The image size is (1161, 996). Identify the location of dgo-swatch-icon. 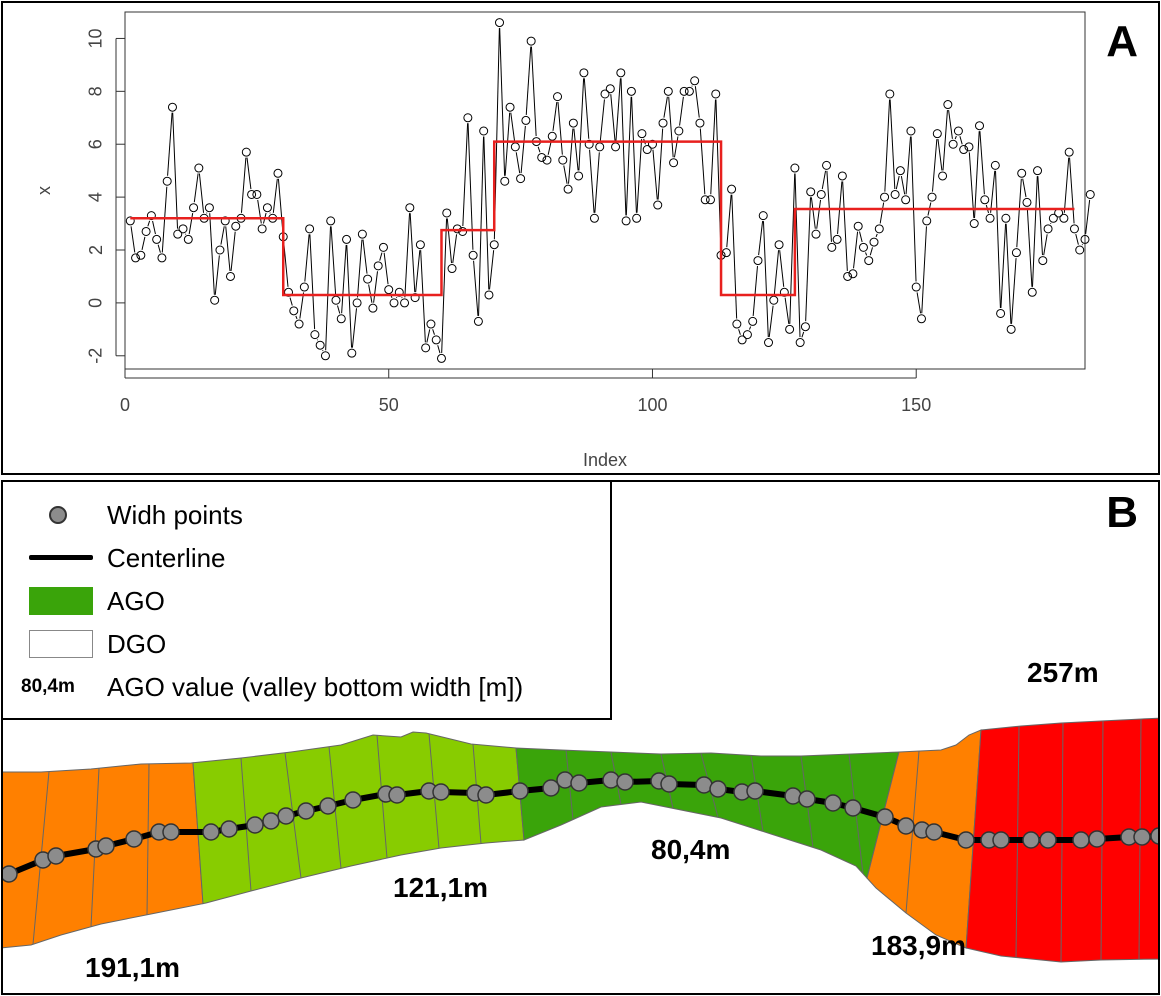
(61, 644).